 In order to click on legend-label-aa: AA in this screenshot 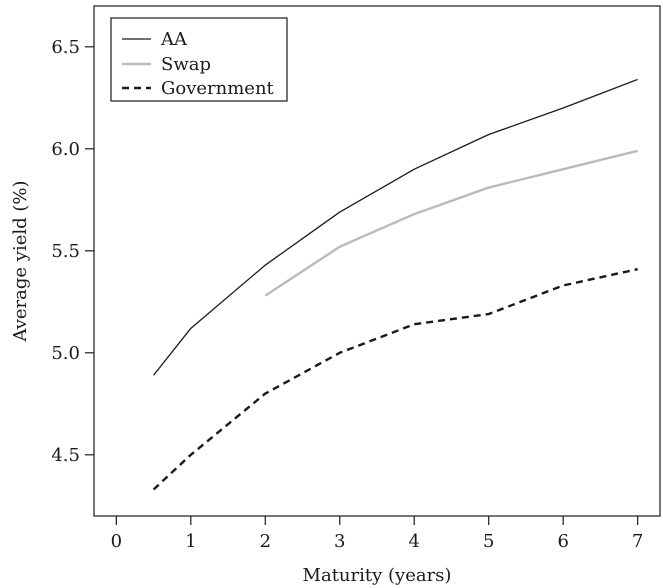, I will do `click(174, 39)`.